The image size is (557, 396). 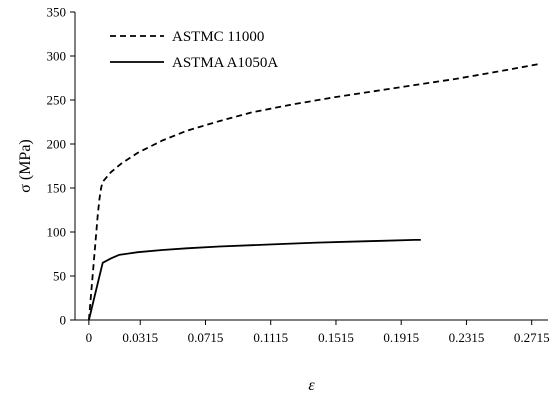 I want to click on x-tick-label: 0.2315, so click(x=467, y=337).